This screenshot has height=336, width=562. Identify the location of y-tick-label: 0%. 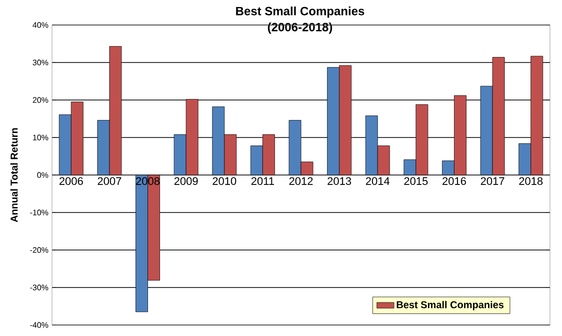
(42, 175).